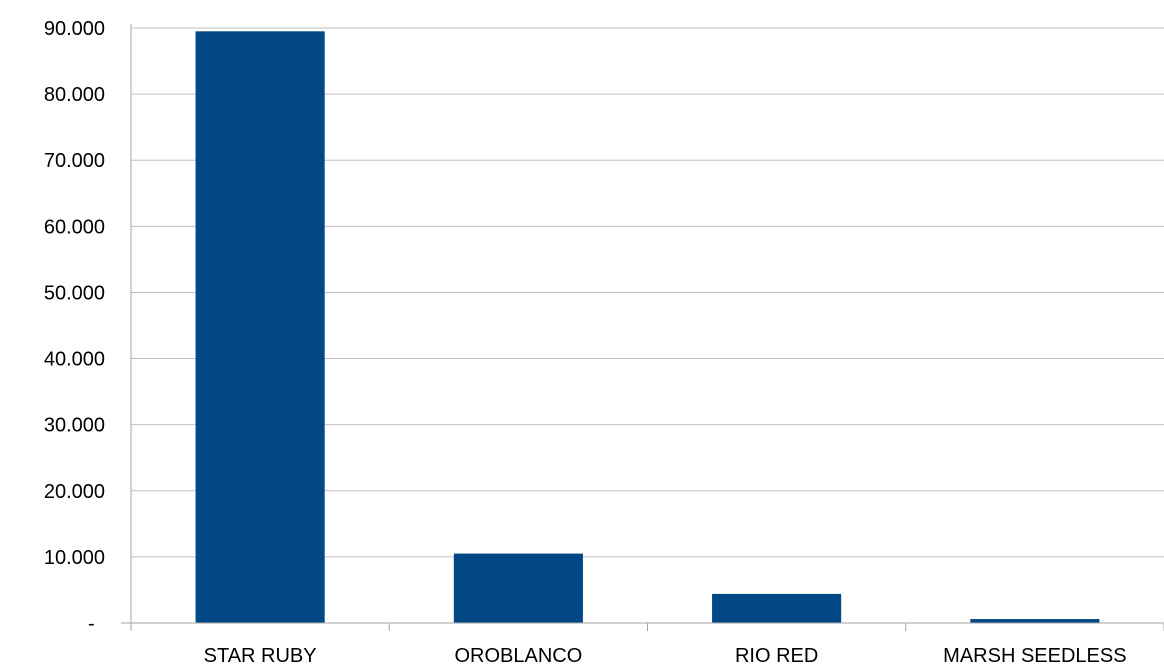 The image size is (1164, 666). I want to click on y-tick-label: 90.000, so click(74, 29).